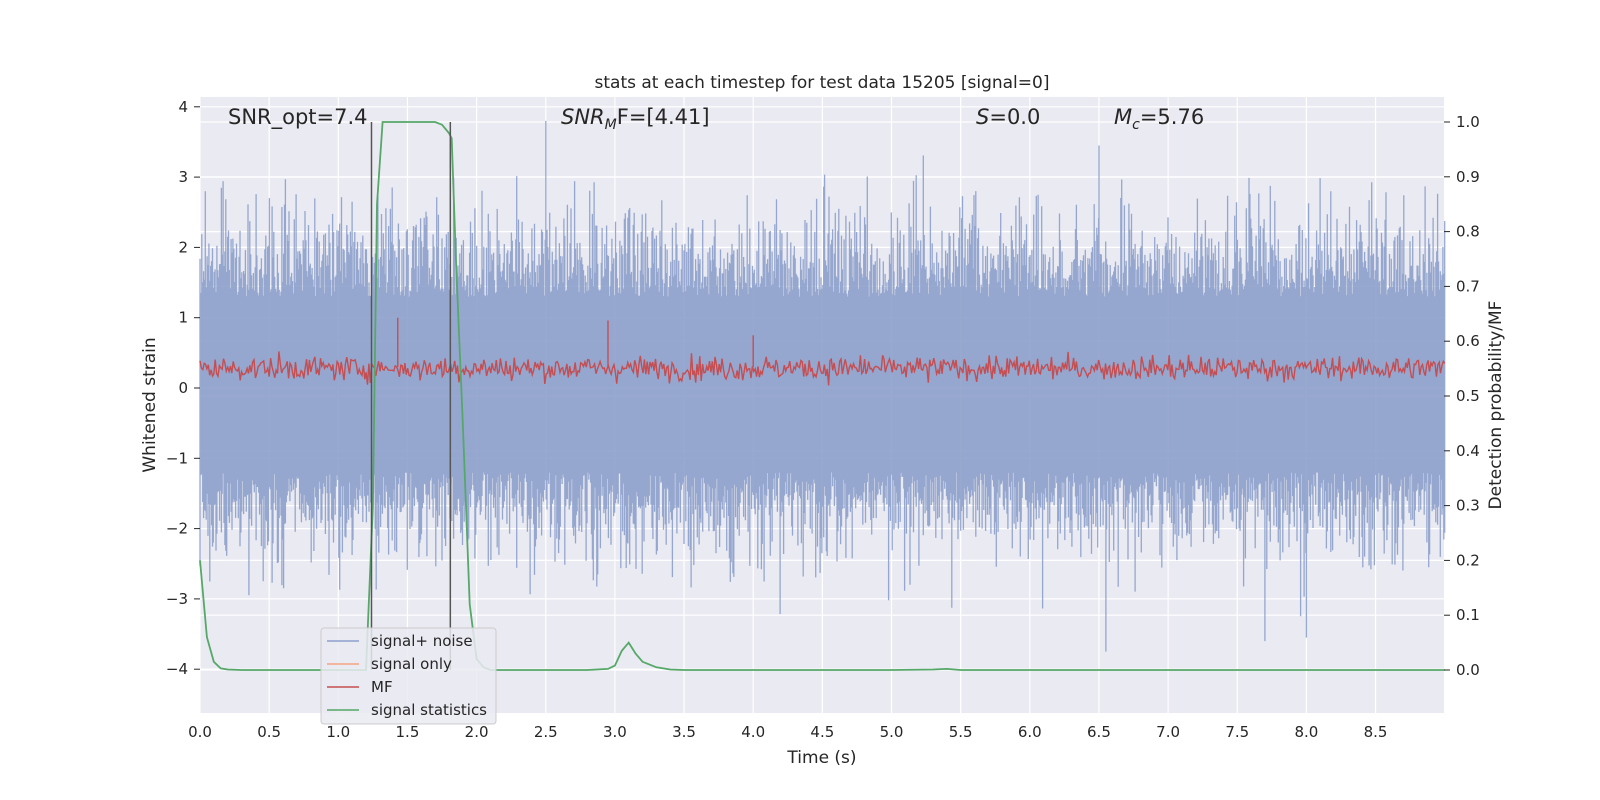 The width and height of the screenshot is (1600, 800). Describe the element at coordinates (1468, 615) in the screenshot. I see `y2-tick-label: 0.1` at that location.